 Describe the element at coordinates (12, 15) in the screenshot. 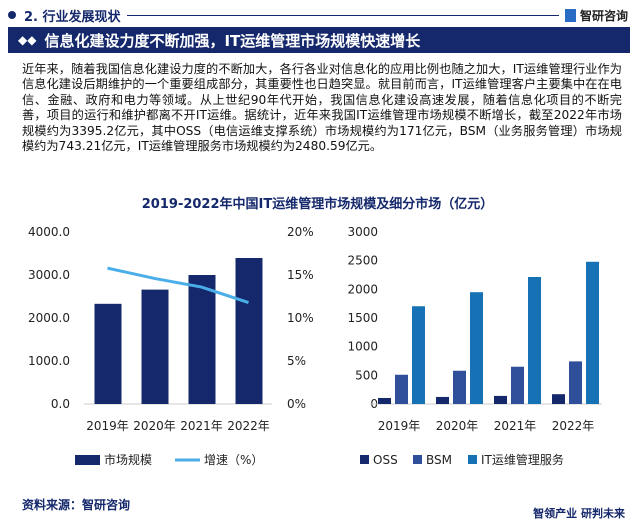

I see `bullet-icon` at that location.